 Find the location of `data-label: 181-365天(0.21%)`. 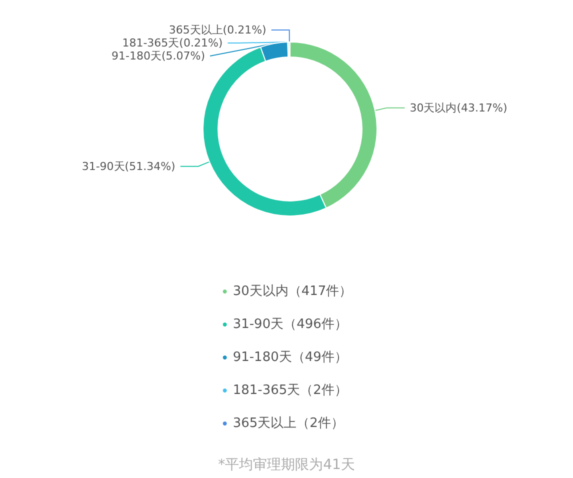

data-label: 181-365天(0.21%) is located at coordinates (172, 43).